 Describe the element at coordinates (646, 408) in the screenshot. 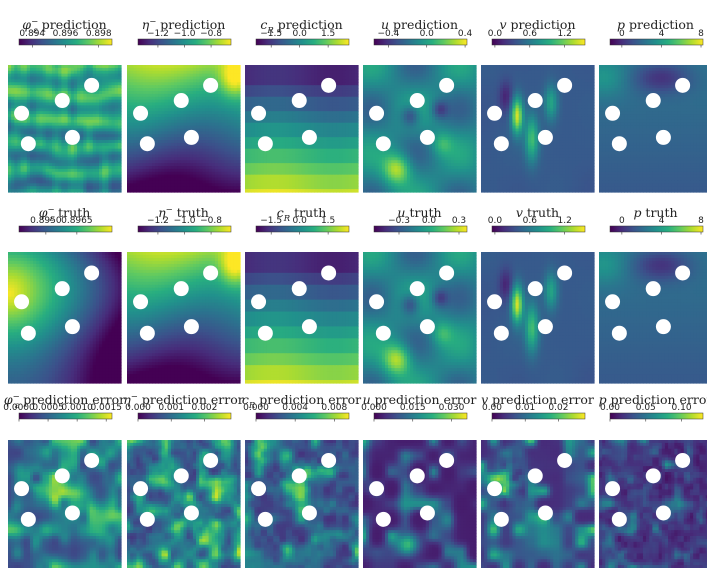

I see `colorbar-tick-label: 0.05` at that location.